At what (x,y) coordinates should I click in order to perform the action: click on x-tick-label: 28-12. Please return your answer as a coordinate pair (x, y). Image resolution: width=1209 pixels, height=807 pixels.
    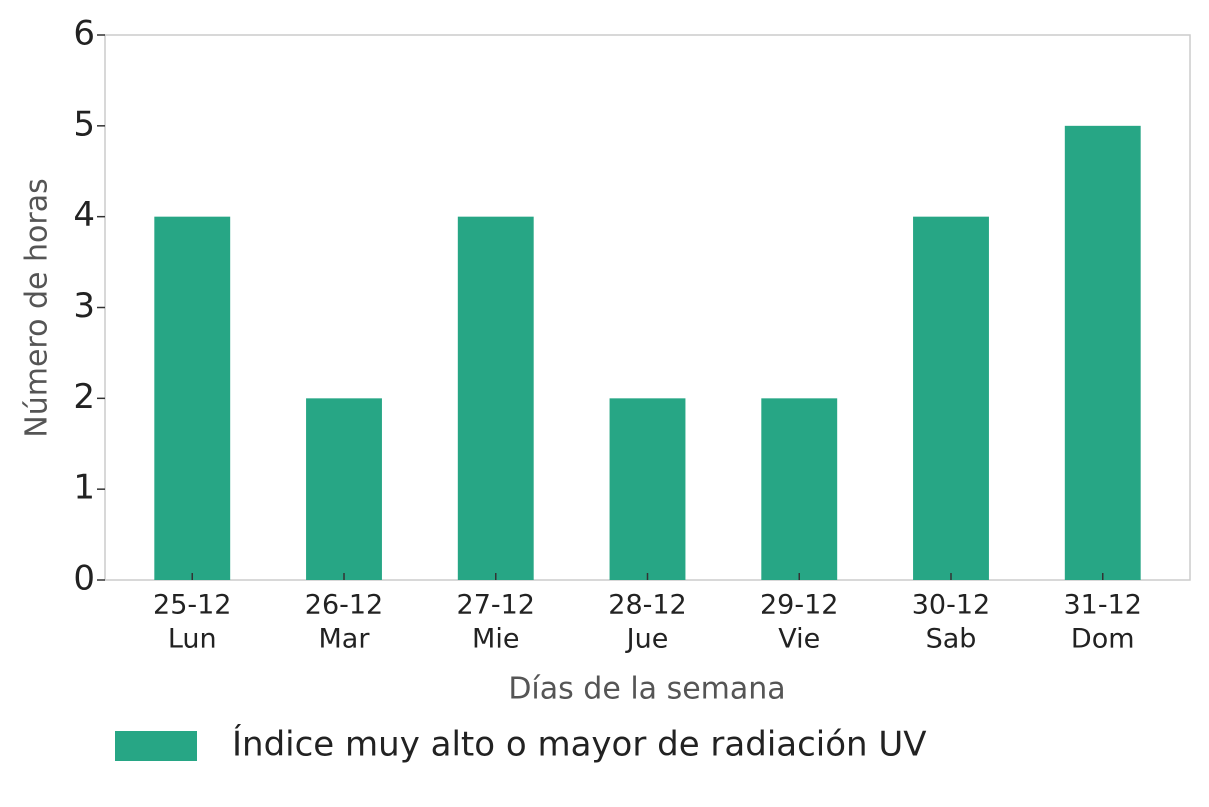
    Looking at the image, I should click on (647, 605).